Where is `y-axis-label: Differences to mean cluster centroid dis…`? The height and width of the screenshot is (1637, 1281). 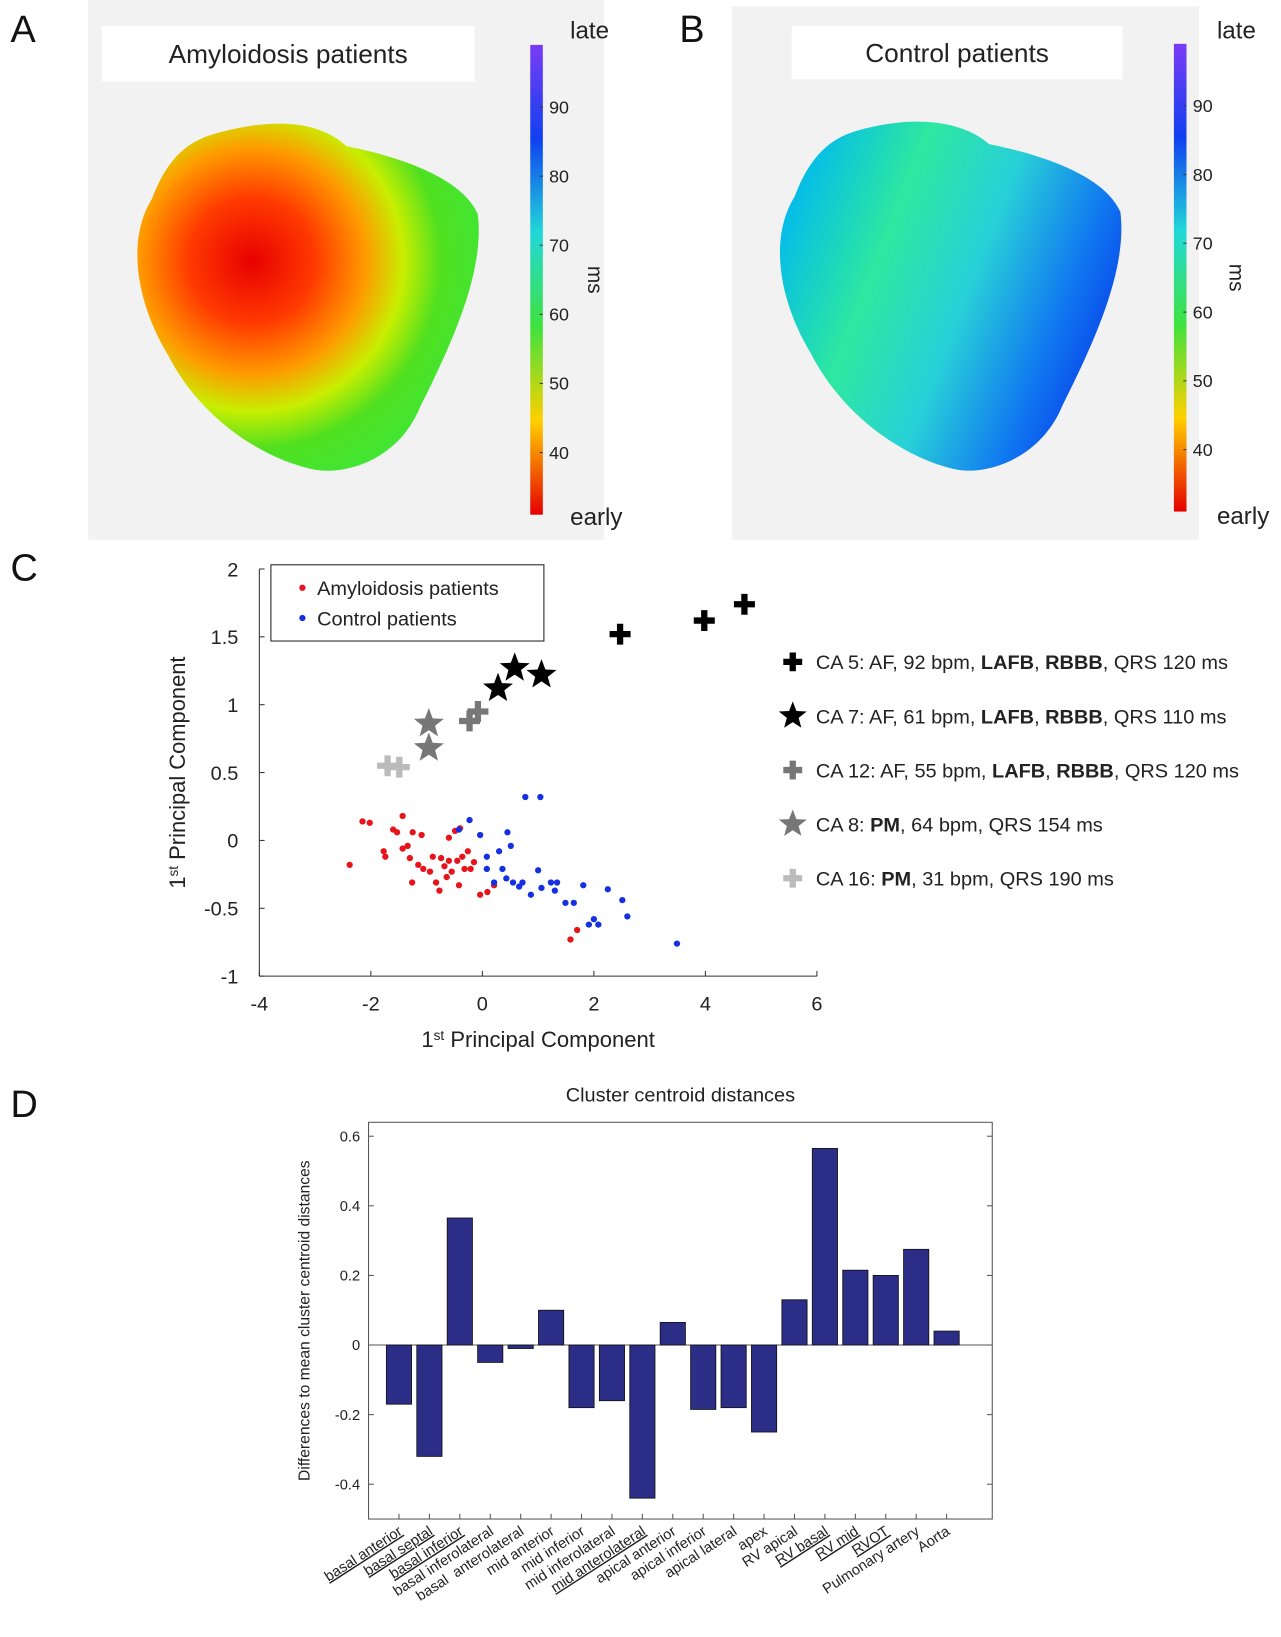
y-axis-label: Differences to mean cluster centroid dis… is located at coordinates (305, 1320).